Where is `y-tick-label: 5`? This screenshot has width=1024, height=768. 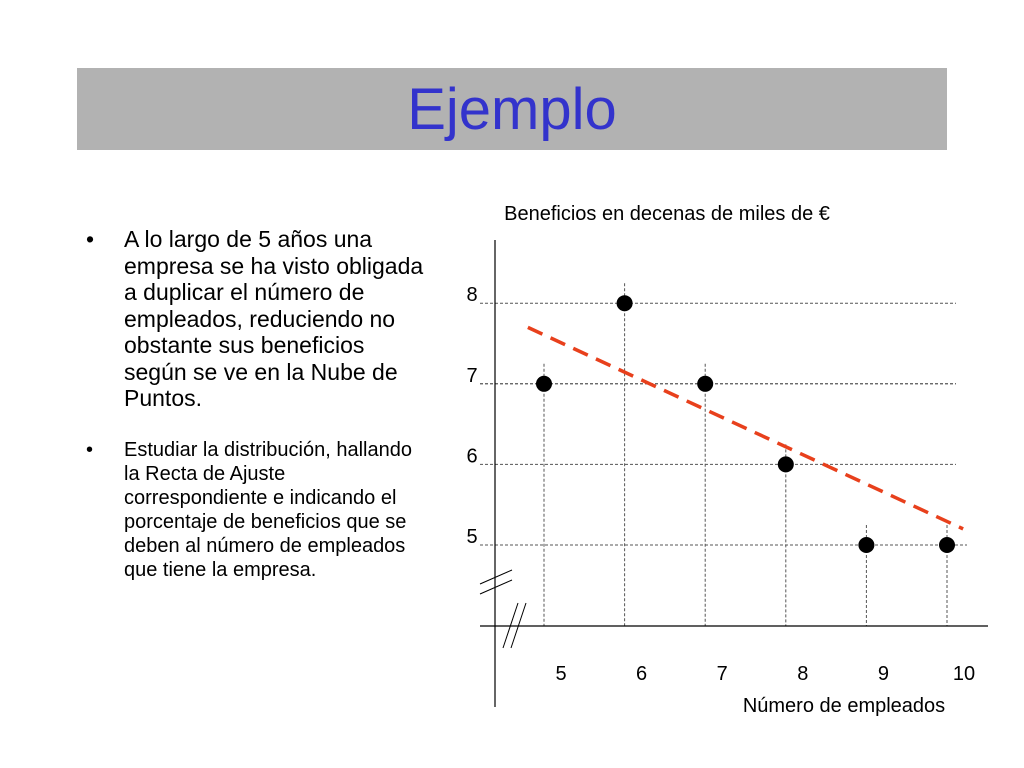 y-tick-label: 5 is located at coordinates (471, 537).